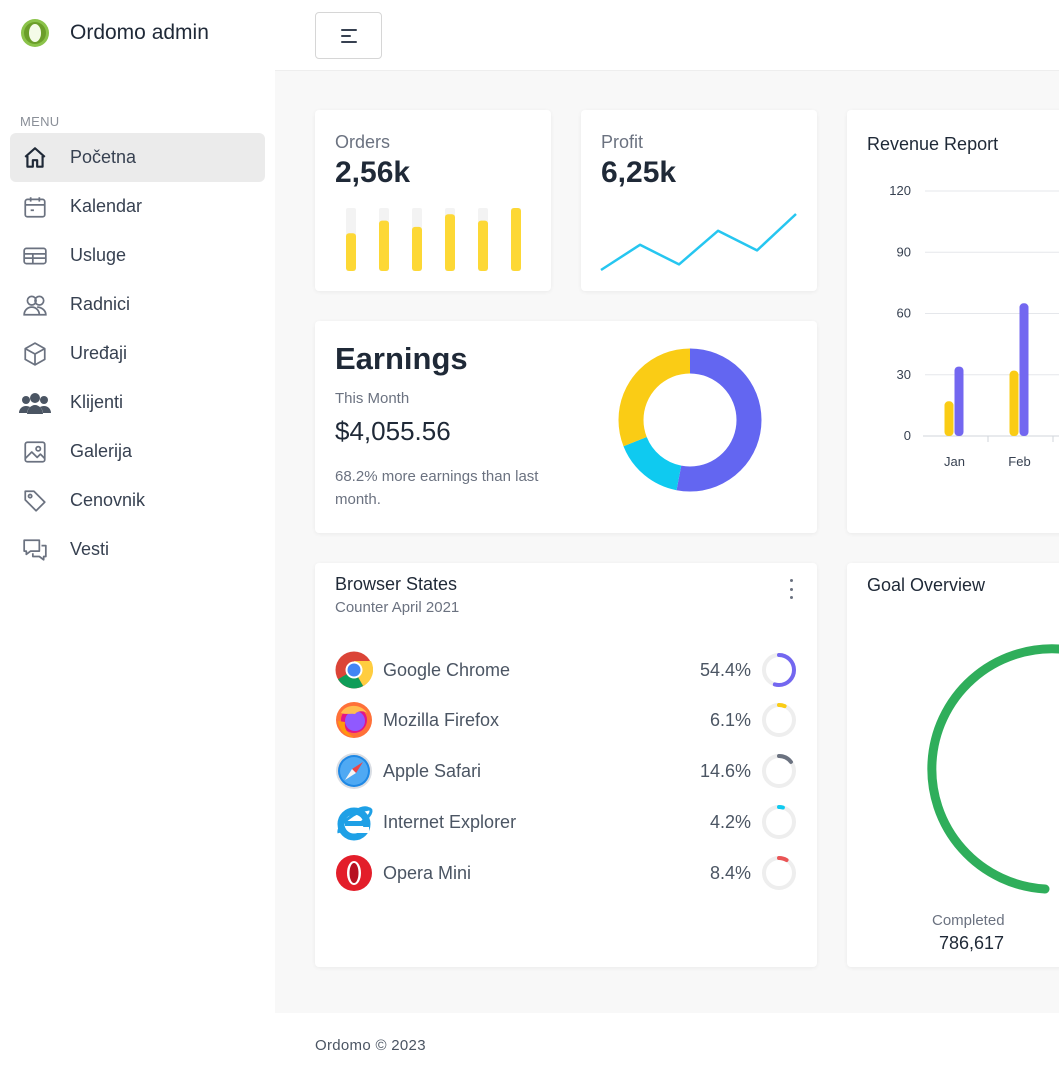  What do you see at coordinates (35, 158) in the screenshot?
I see `home-icon` at bounding box center [35, 158].